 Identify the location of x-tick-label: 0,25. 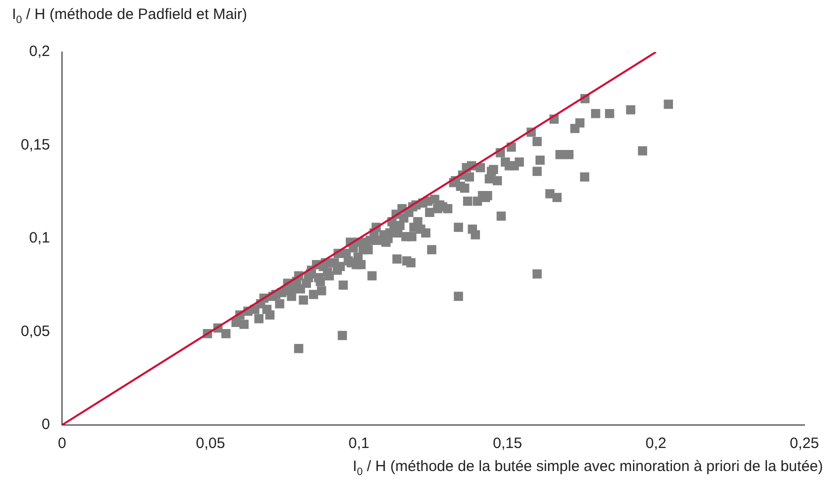
(805, 443).